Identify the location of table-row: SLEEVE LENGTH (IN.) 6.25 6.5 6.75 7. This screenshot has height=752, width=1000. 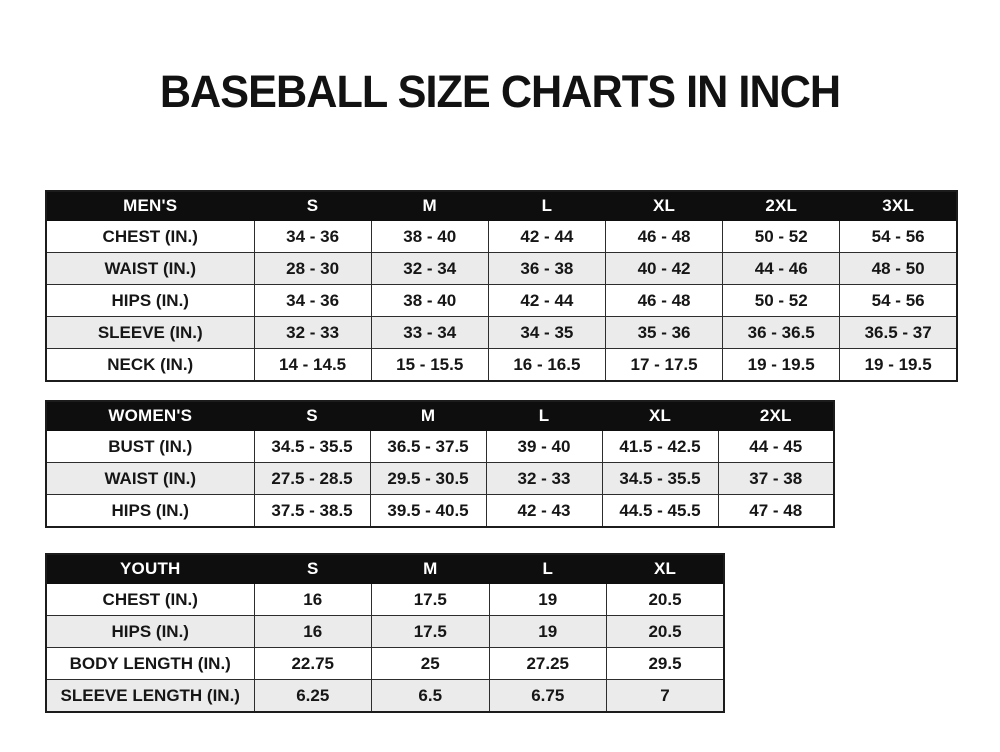
(385, 696).